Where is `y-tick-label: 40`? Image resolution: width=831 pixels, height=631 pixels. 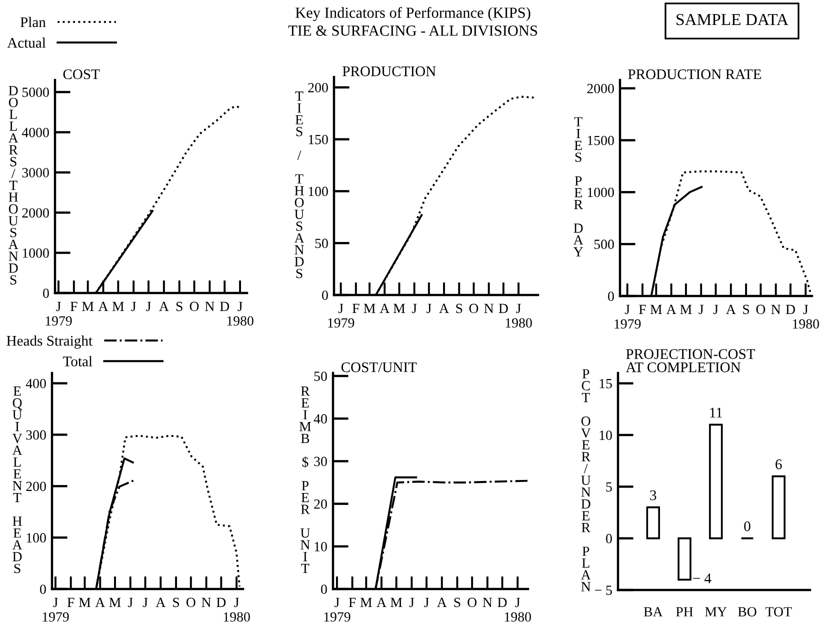
y-tick-label: 40 is located at coordinates (320, 419).